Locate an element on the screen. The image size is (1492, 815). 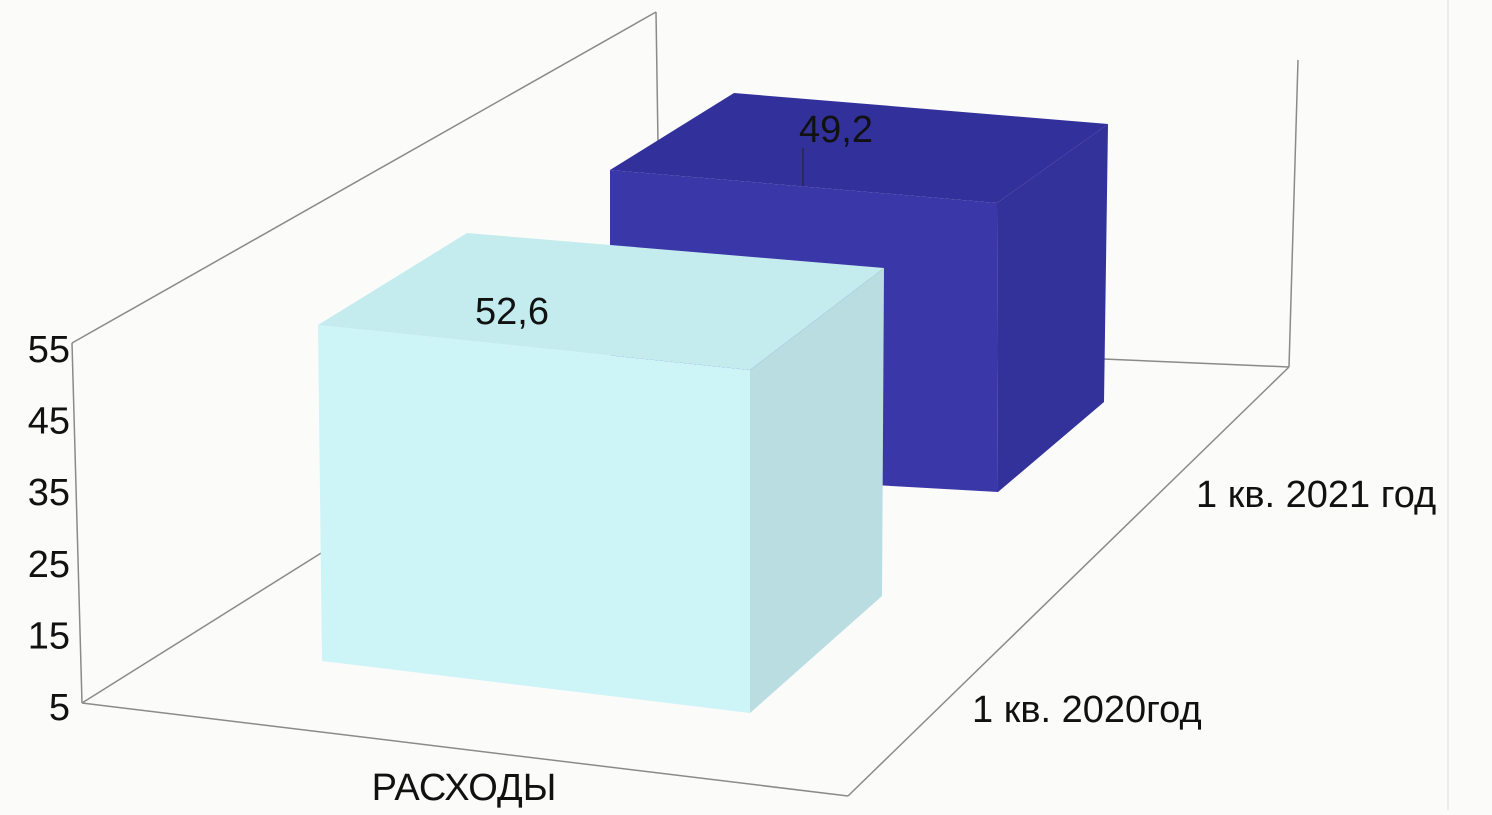
value-label-2020: 52,6 is located at coordinates (512, 312).